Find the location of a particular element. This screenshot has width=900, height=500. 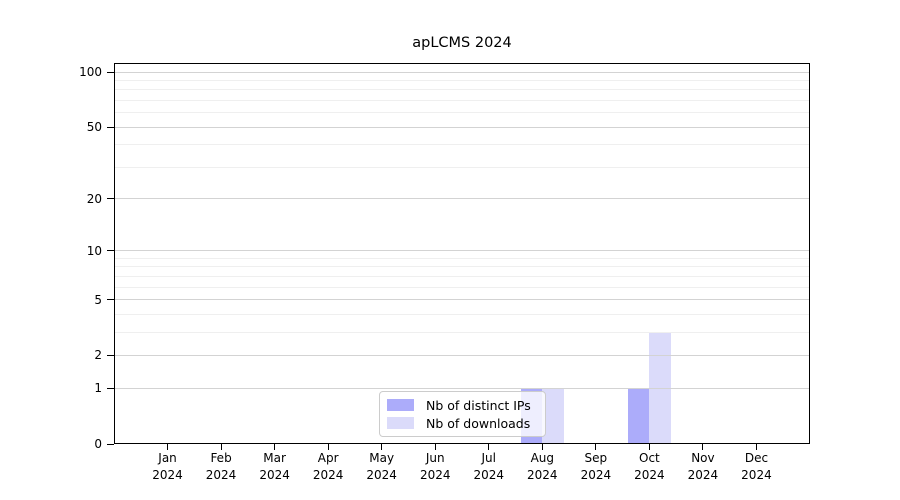

legend-swatch-downloads is located at coordinates (400, 423).